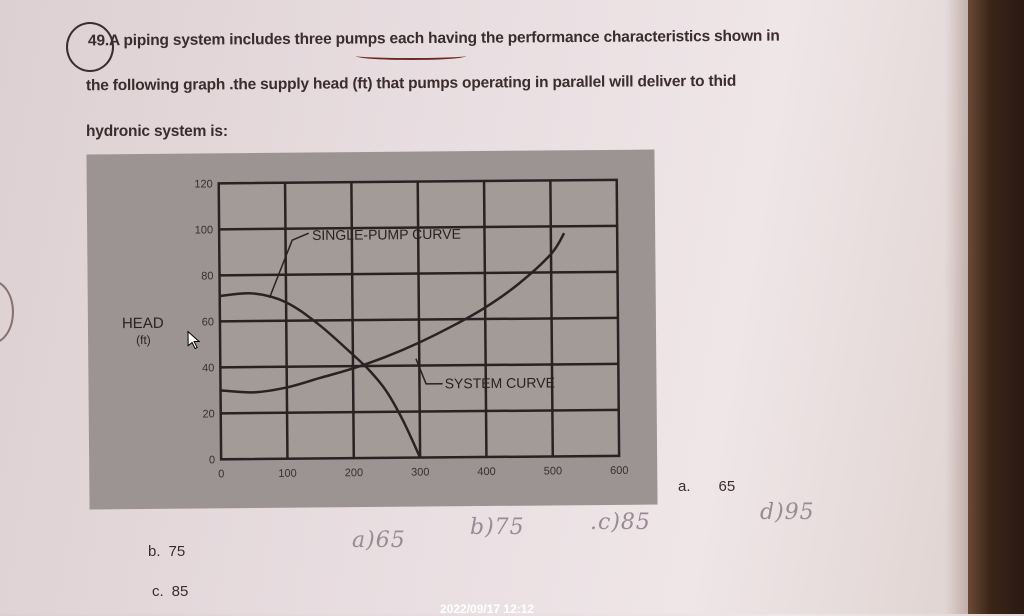 The image size is (1024, 616). I want to click on y-tick-label: 60, so click(208, 322).